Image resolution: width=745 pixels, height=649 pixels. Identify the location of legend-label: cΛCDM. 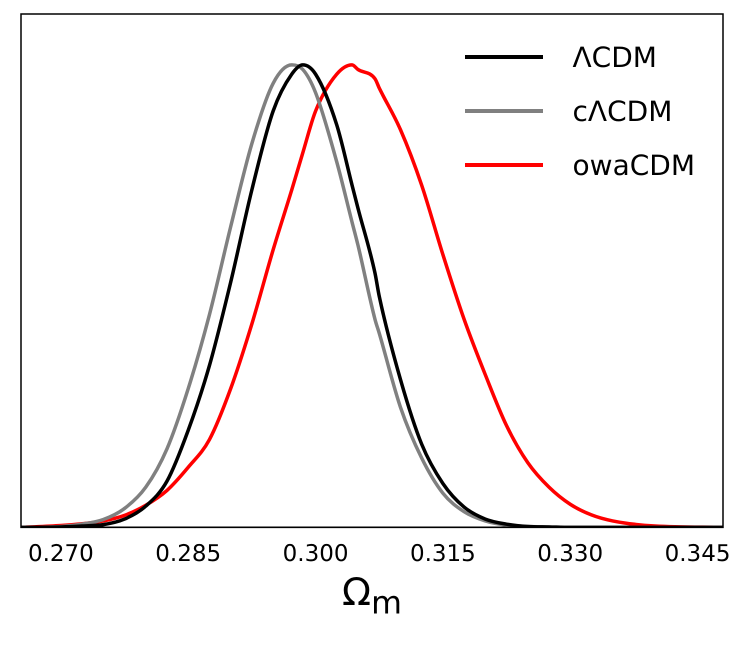
(622, 111).